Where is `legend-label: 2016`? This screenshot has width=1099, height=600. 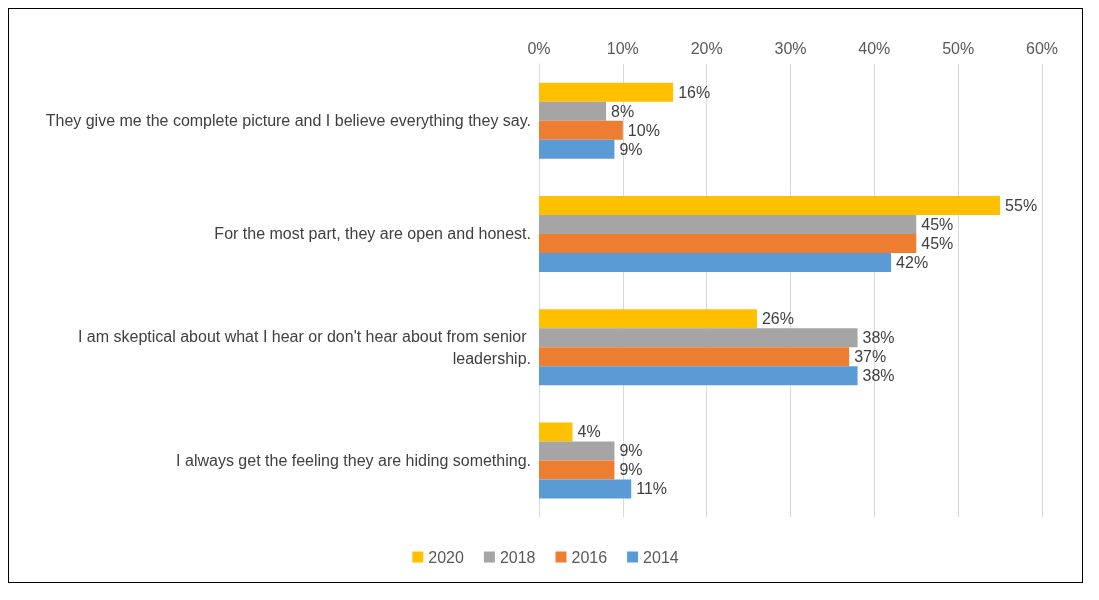 legend-label: 2016 is located at coordinates (589, 557).